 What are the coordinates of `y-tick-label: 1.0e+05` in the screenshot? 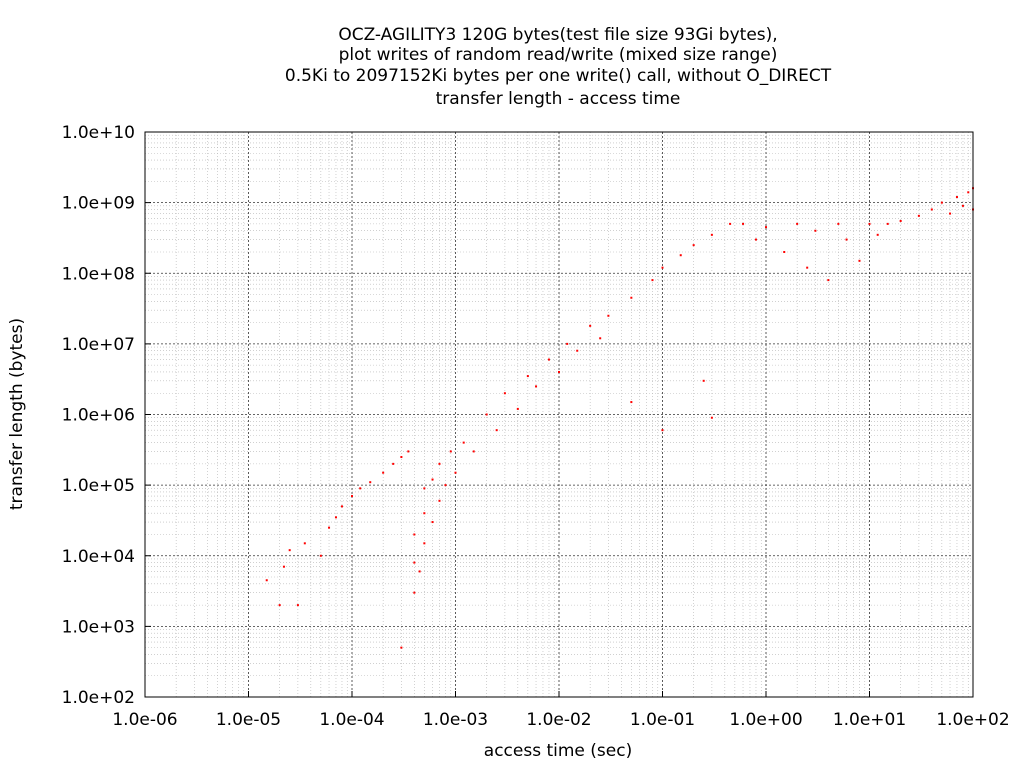 It's located at (98, 486).